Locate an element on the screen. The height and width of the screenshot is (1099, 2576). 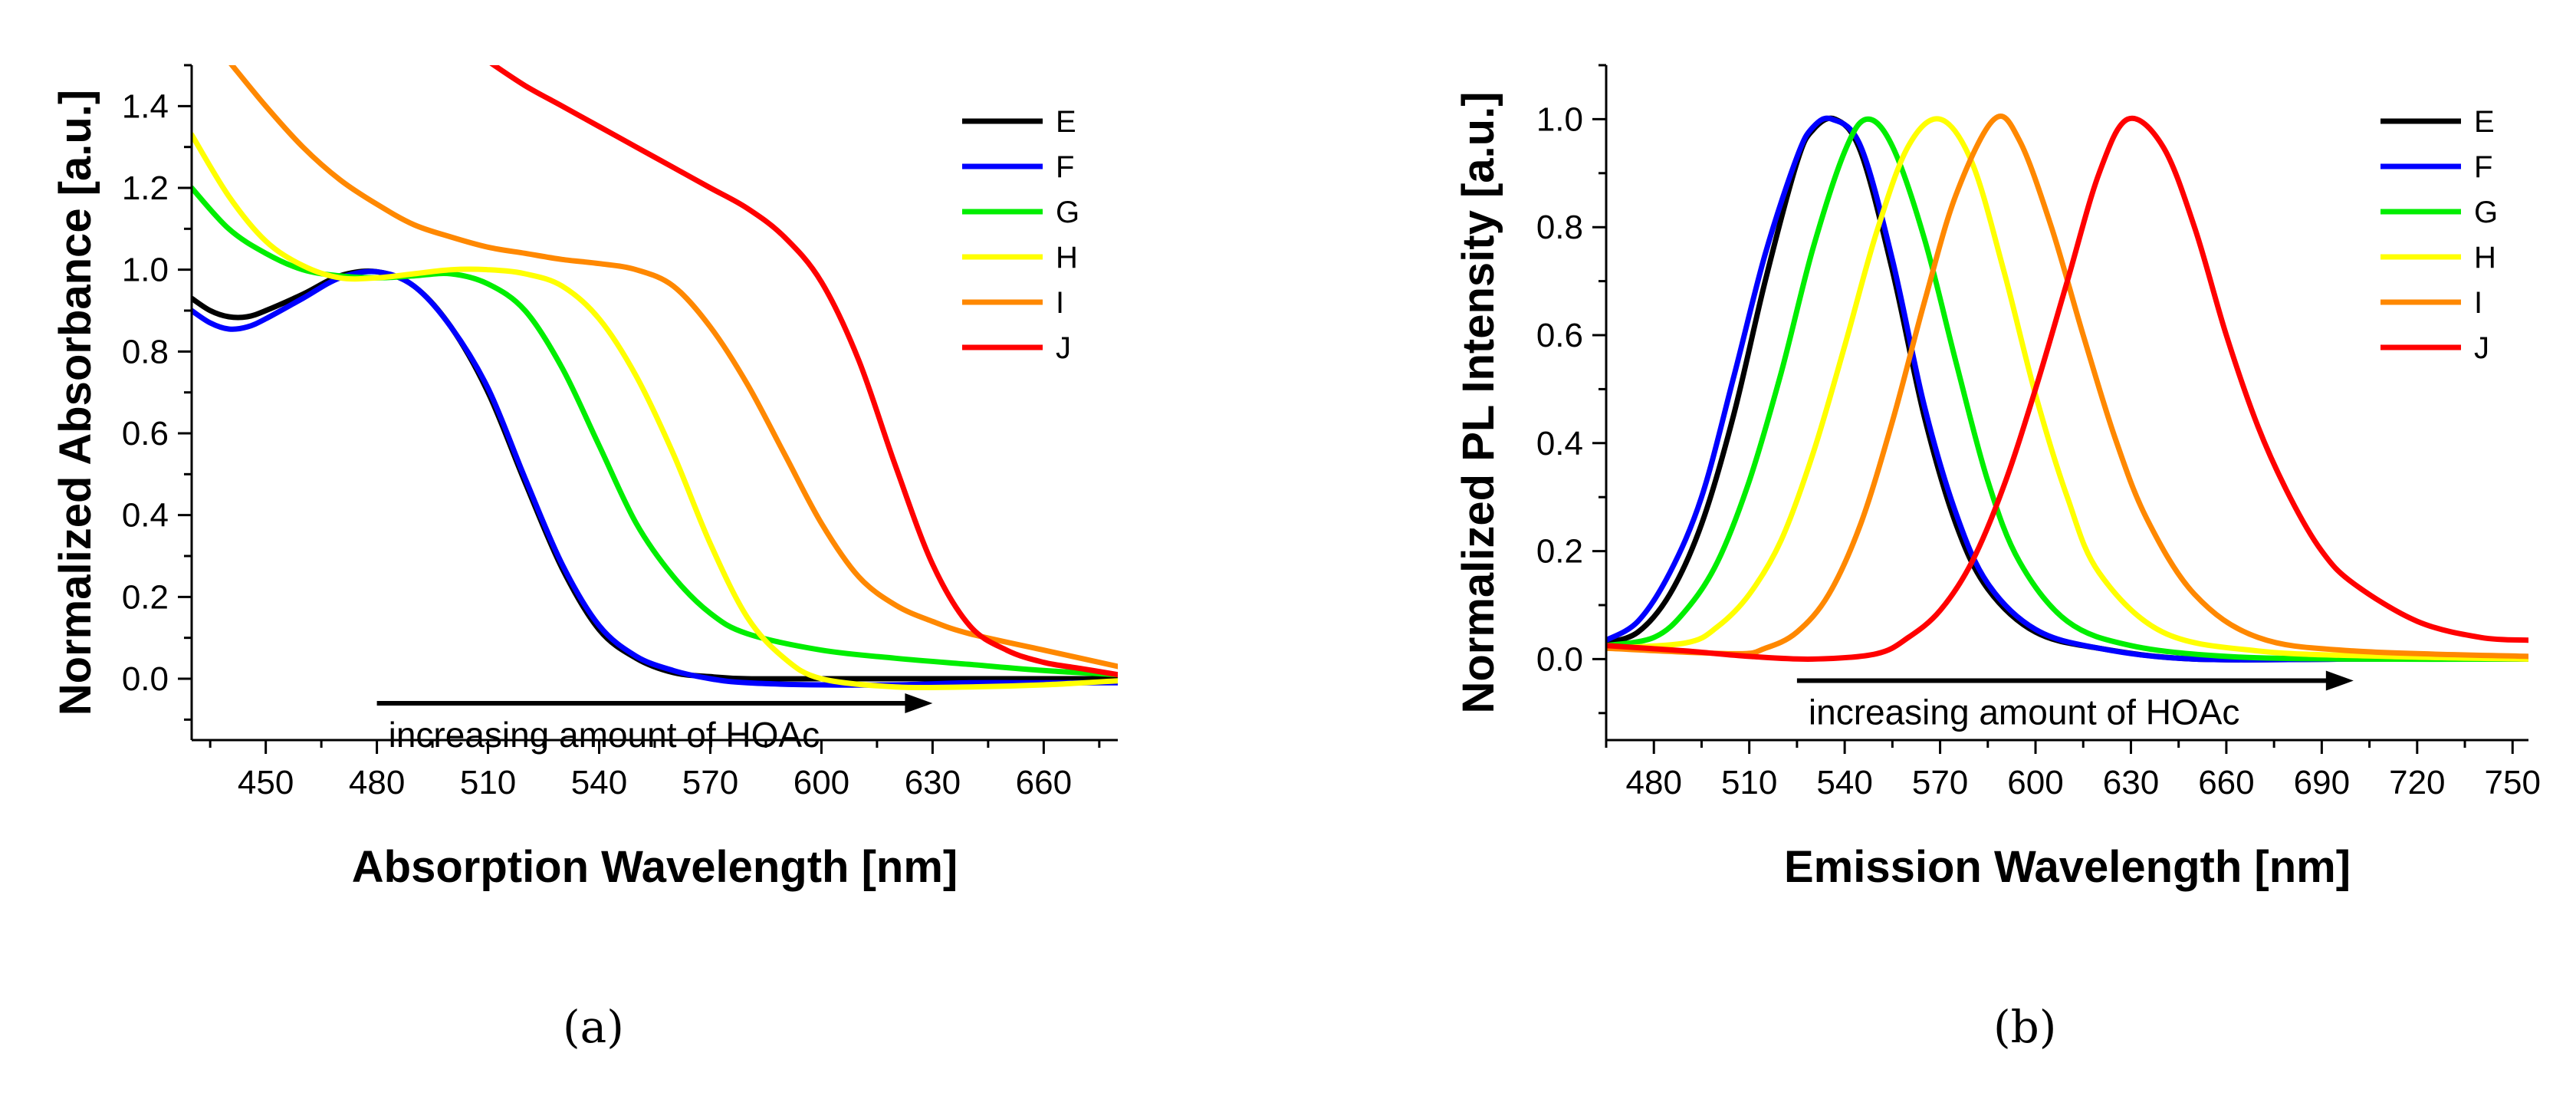
panel-label-a: (a) is located at coordinates (594, 1027).